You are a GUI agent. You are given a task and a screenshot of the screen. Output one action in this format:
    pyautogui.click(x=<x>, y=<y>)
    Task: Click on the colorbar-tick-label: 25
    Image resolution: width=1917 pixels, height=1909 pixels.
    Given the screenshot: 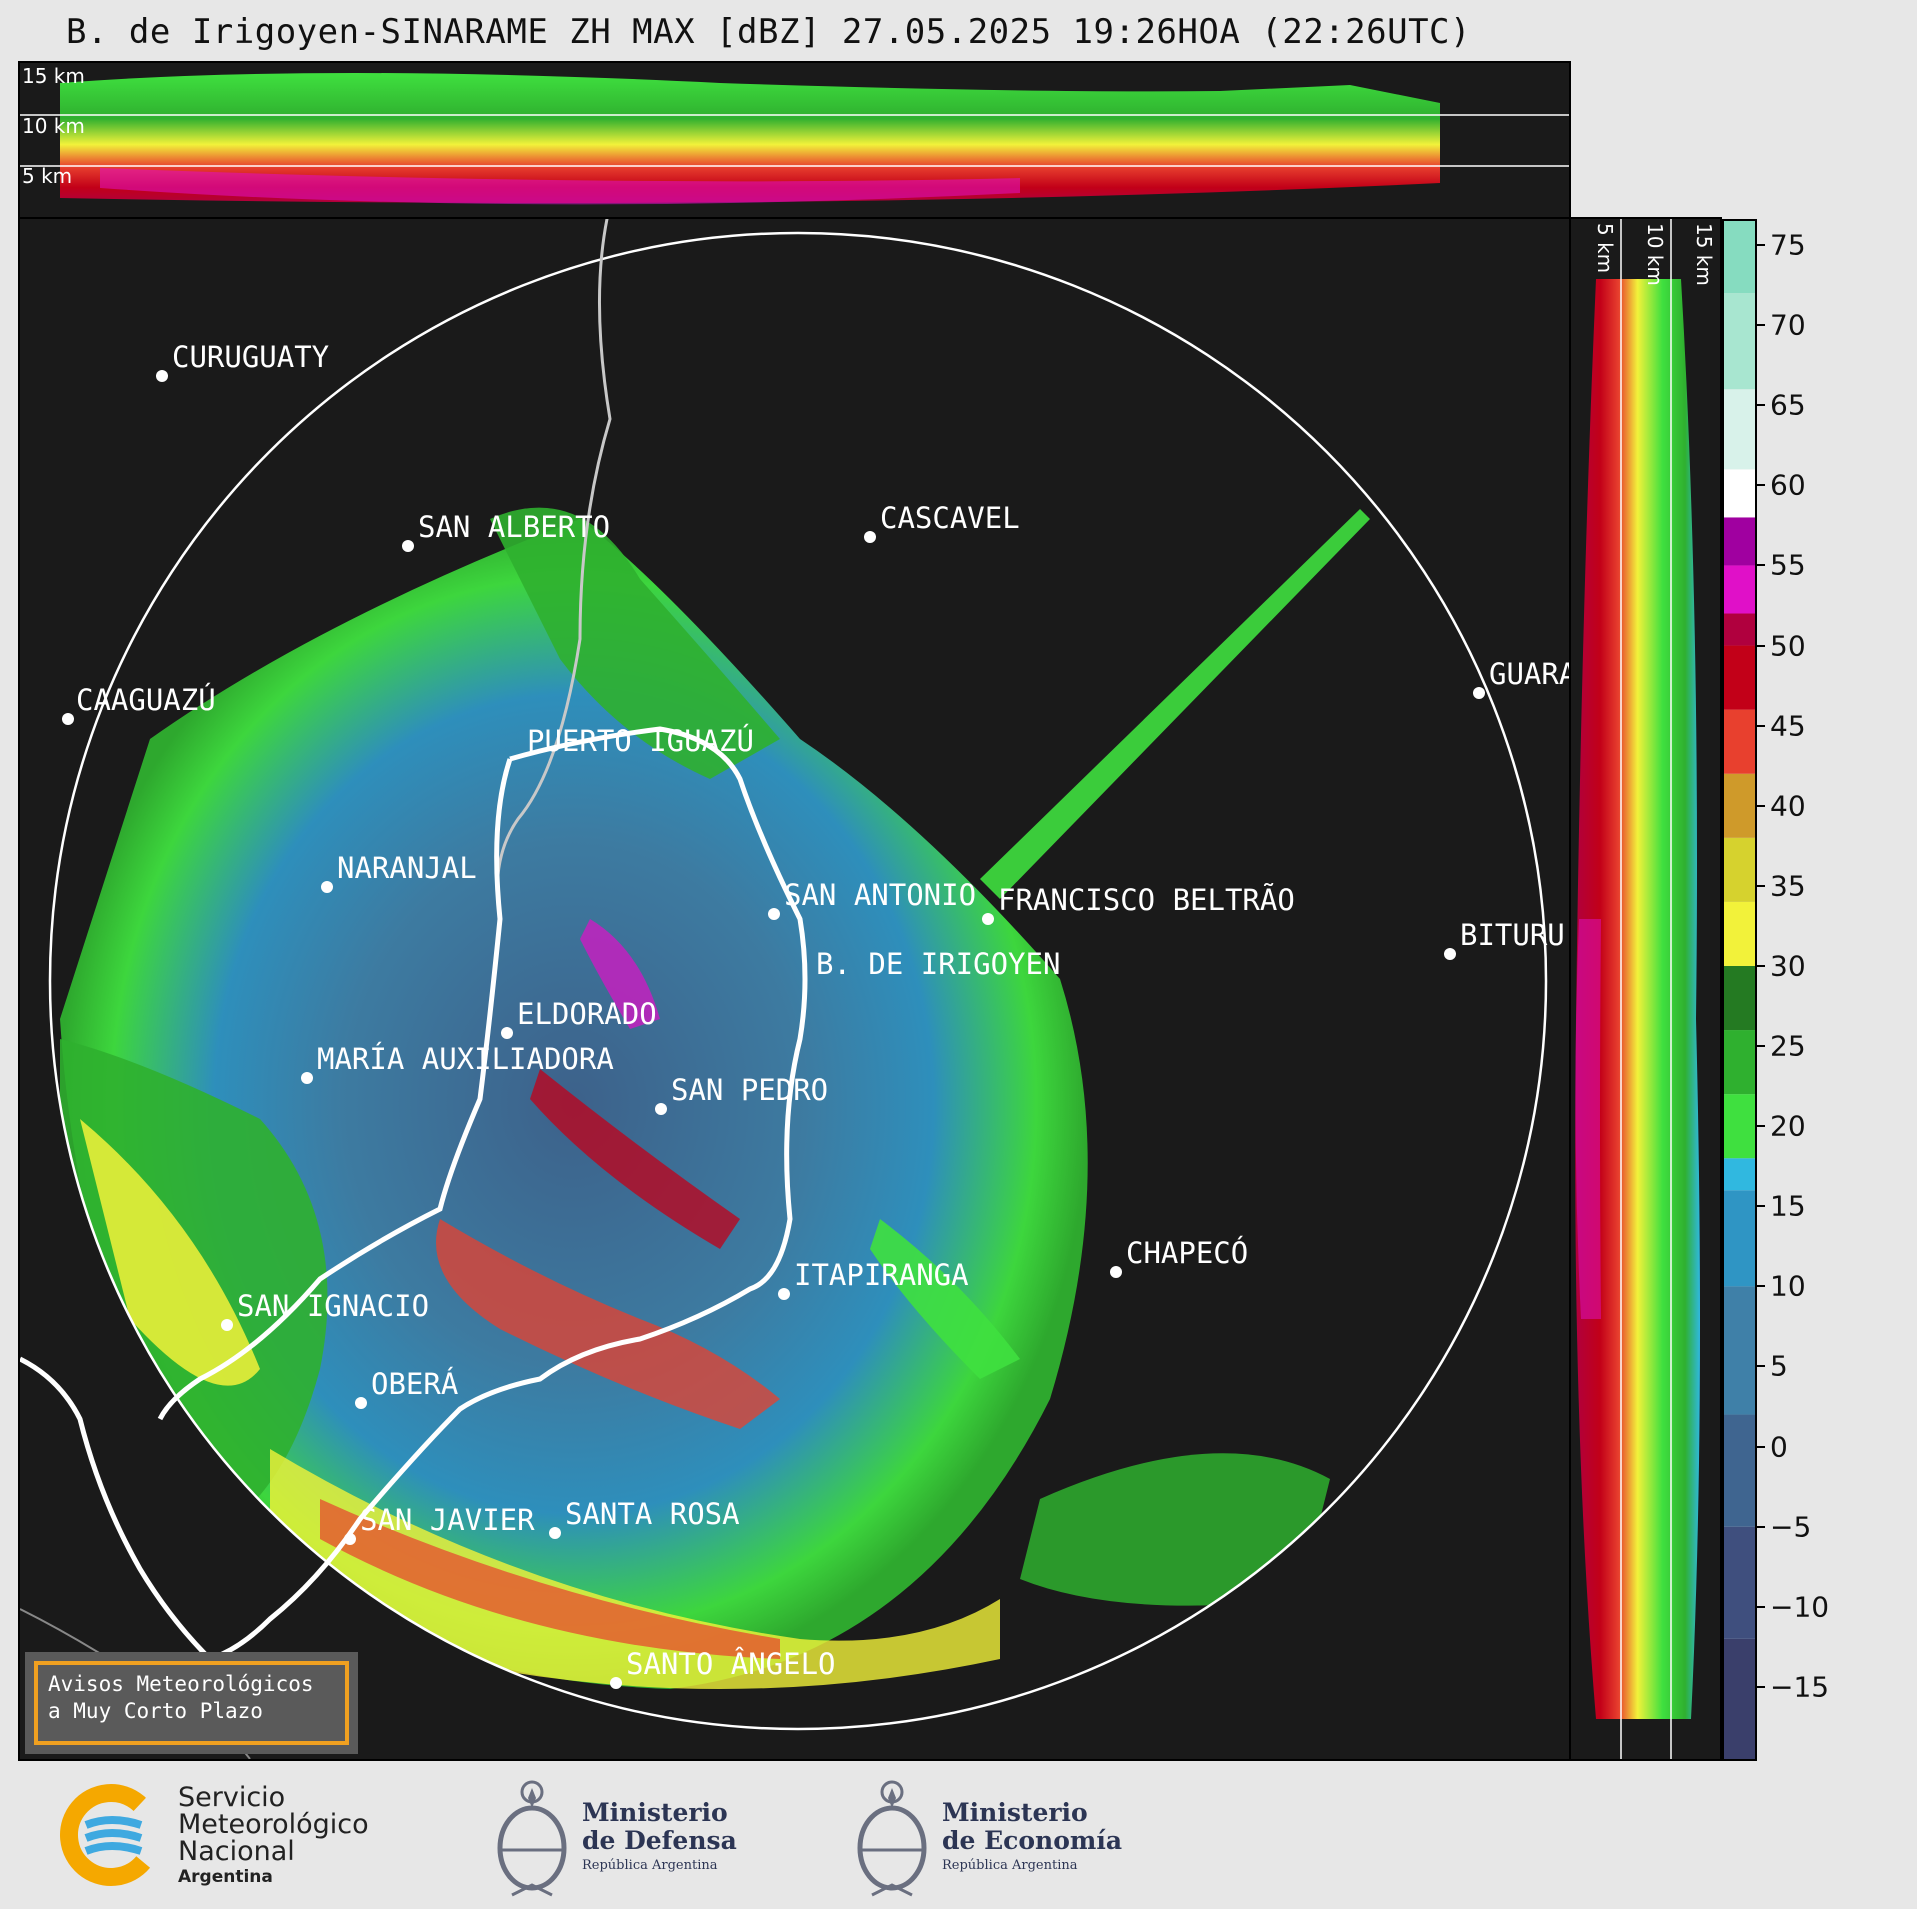 What is the action you would take?
    pyautogui.click(x=1788, y=1046)
    